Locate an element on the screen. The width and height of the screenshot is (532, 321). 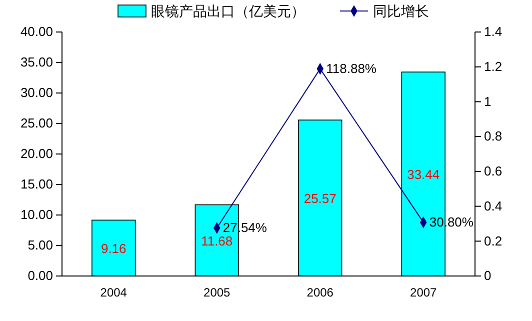
x-tick-label: 2004 is located at coordinates (114, 293).